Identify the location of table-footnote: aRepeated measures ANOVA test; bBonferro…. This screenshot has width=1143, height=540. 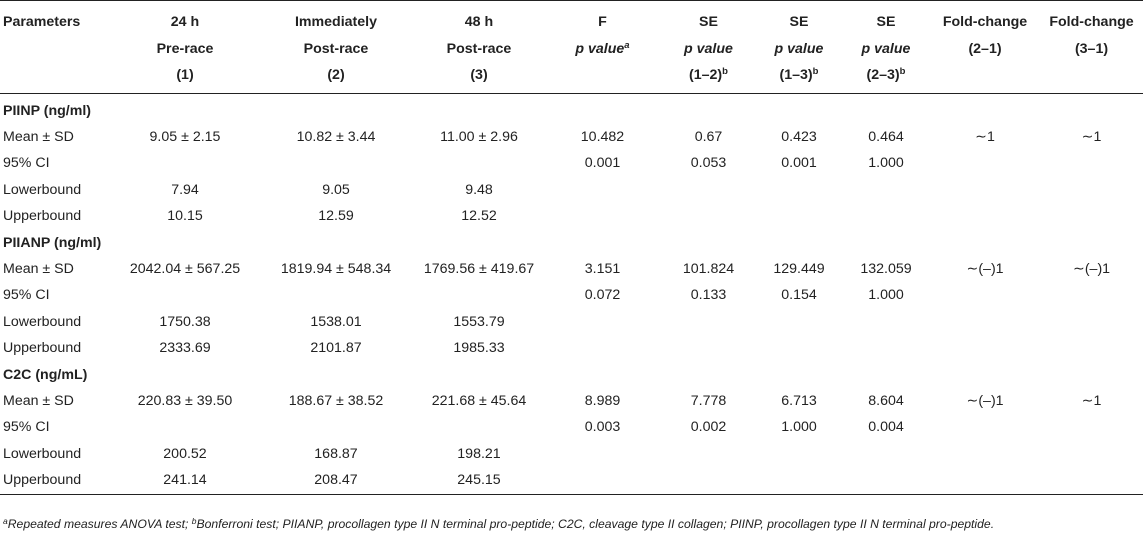
(498, 524).